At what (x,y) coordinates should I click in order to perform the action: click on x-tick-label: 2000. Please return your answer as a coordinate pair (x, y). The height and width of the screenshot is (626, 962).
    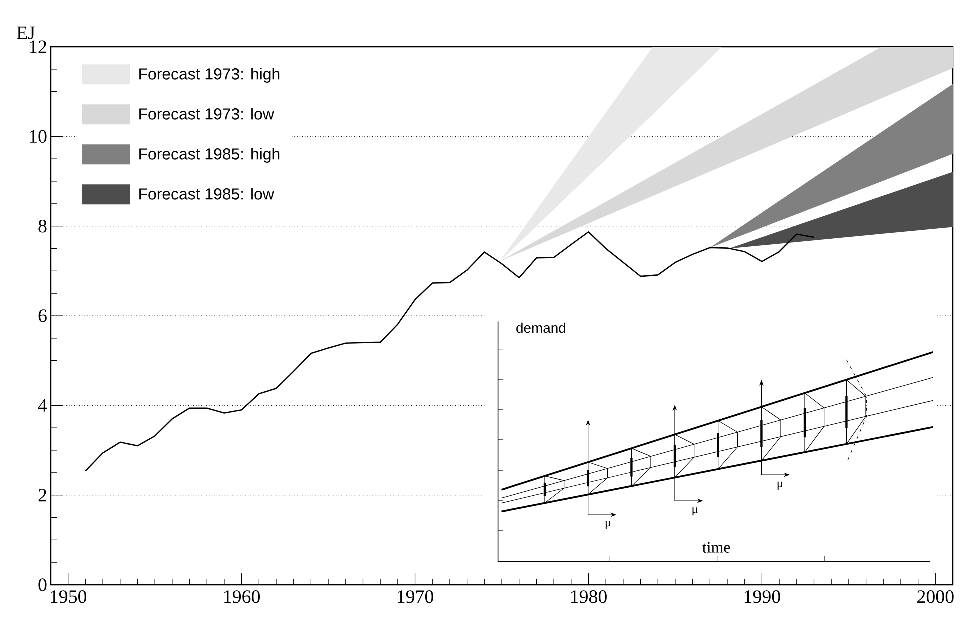
    Looking at the image, I should click on (936, 597).